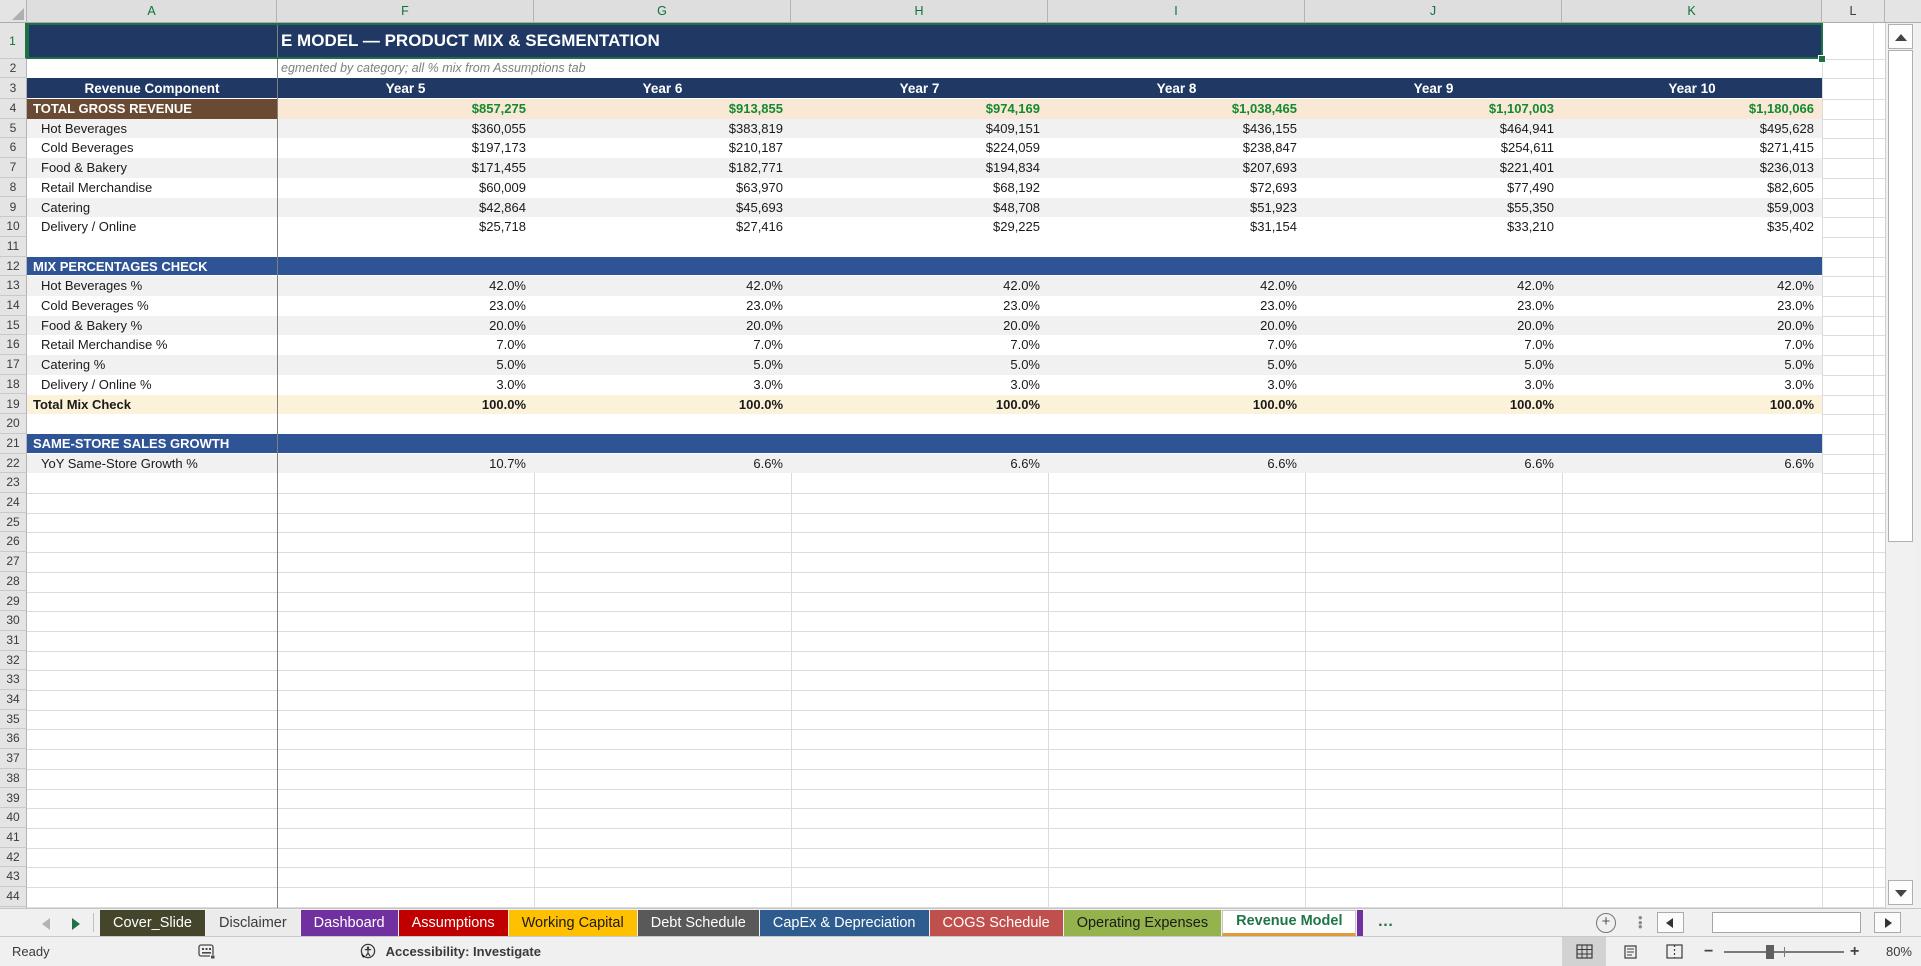  What do you see at coordinates (1269, 168) in the screenshot?
I see `cell-value: $207,693` at bounding box center [1269, 168].